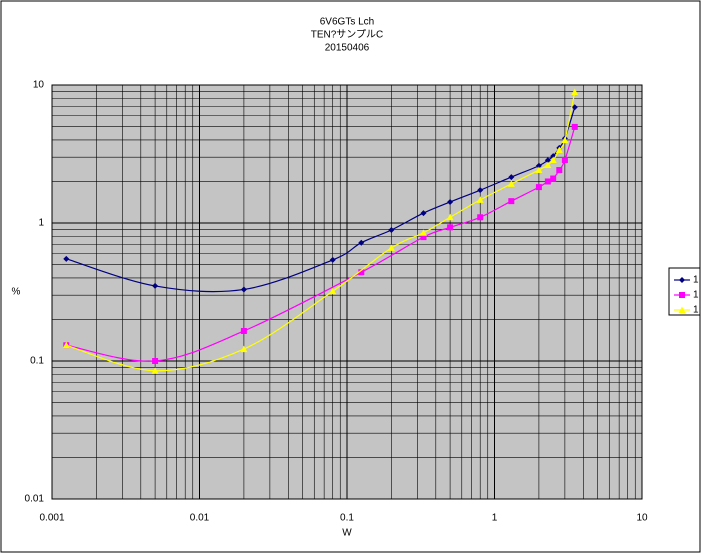 This screenshot has height=558, width=701. I want to click on legend-box, so click(684, 291).